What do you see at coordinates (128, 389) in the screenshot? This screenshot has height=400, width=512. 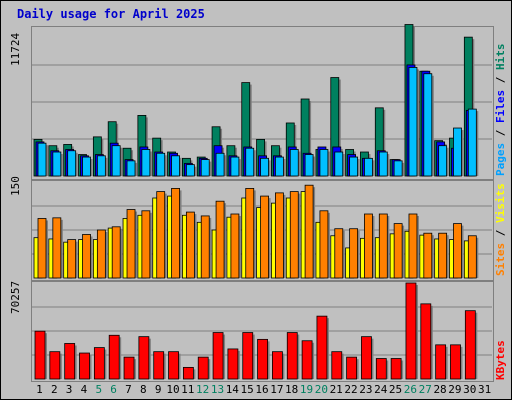 I see `day-label: 7` at bounding box center [128, 389].